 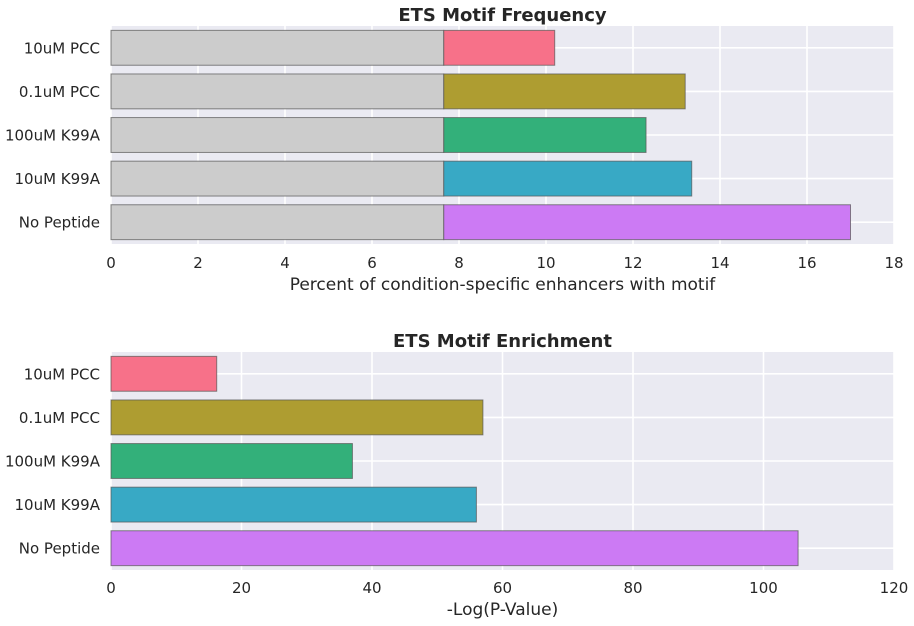 What do you see at coordinates (763, 588) in the screenshot?
I see `x-tick-label: 100` at bounding box center [763, 588].